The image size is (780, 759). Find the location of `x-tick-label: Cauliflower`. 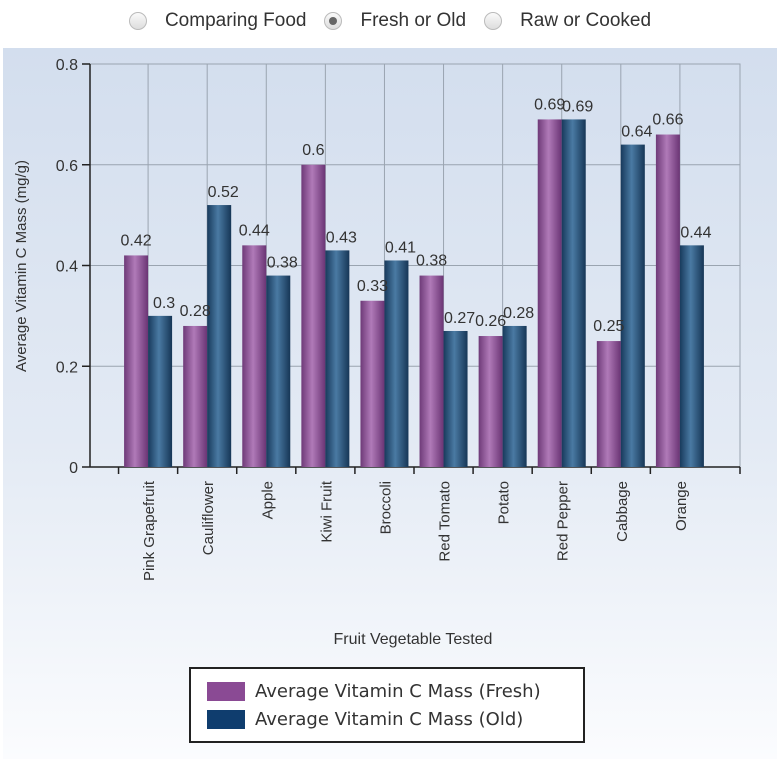

x-tick-label: Cauliflower is located at coordinates (208, 518).